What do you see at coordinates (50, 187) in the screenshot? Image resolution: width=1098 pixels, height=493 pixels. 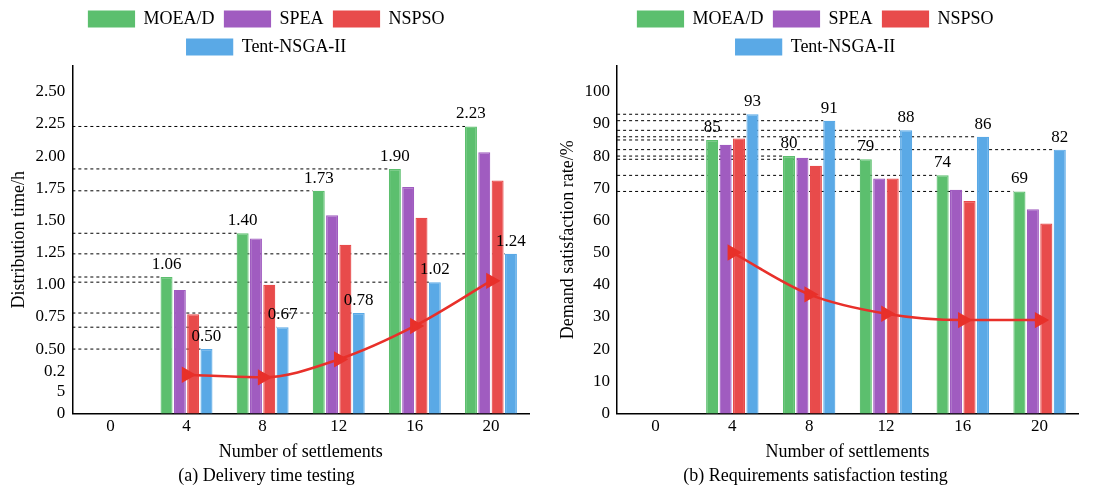 I see `y-tick-label: 1.75` at bounding box center [50, 187].